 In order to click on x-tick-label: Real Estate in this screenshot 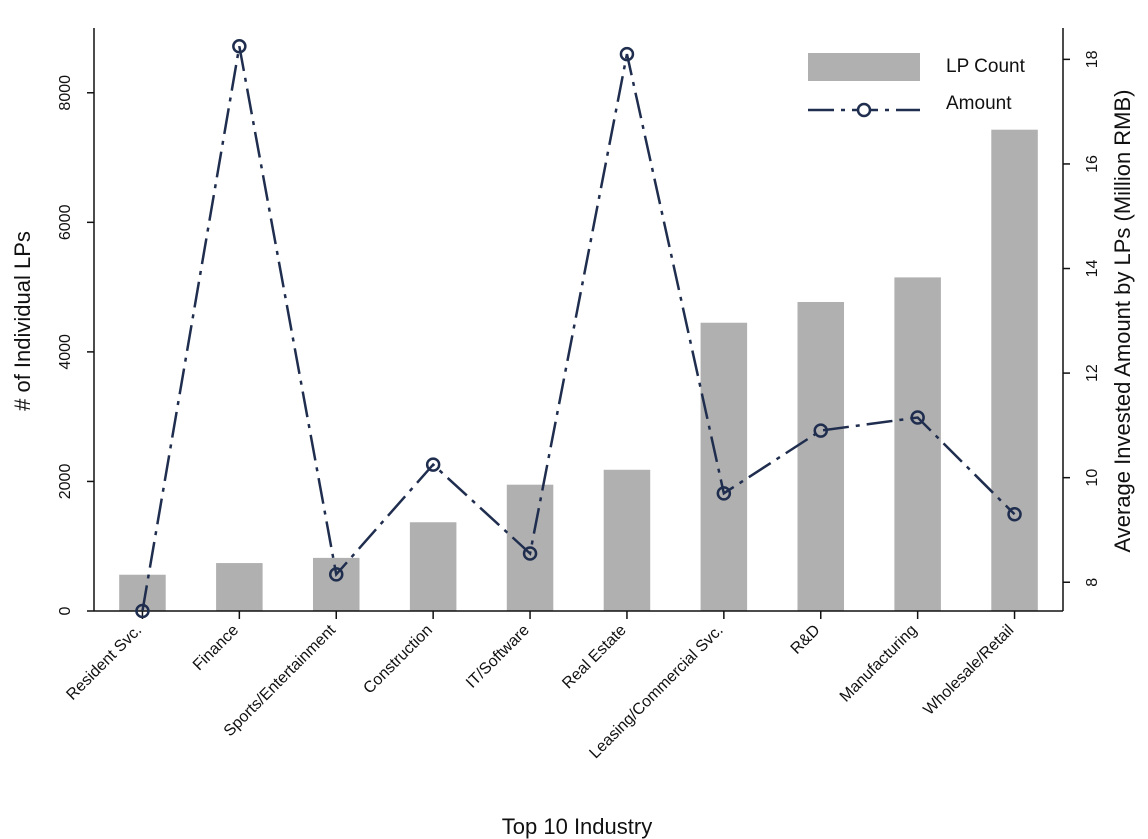, I will do `click(594, 657)`.